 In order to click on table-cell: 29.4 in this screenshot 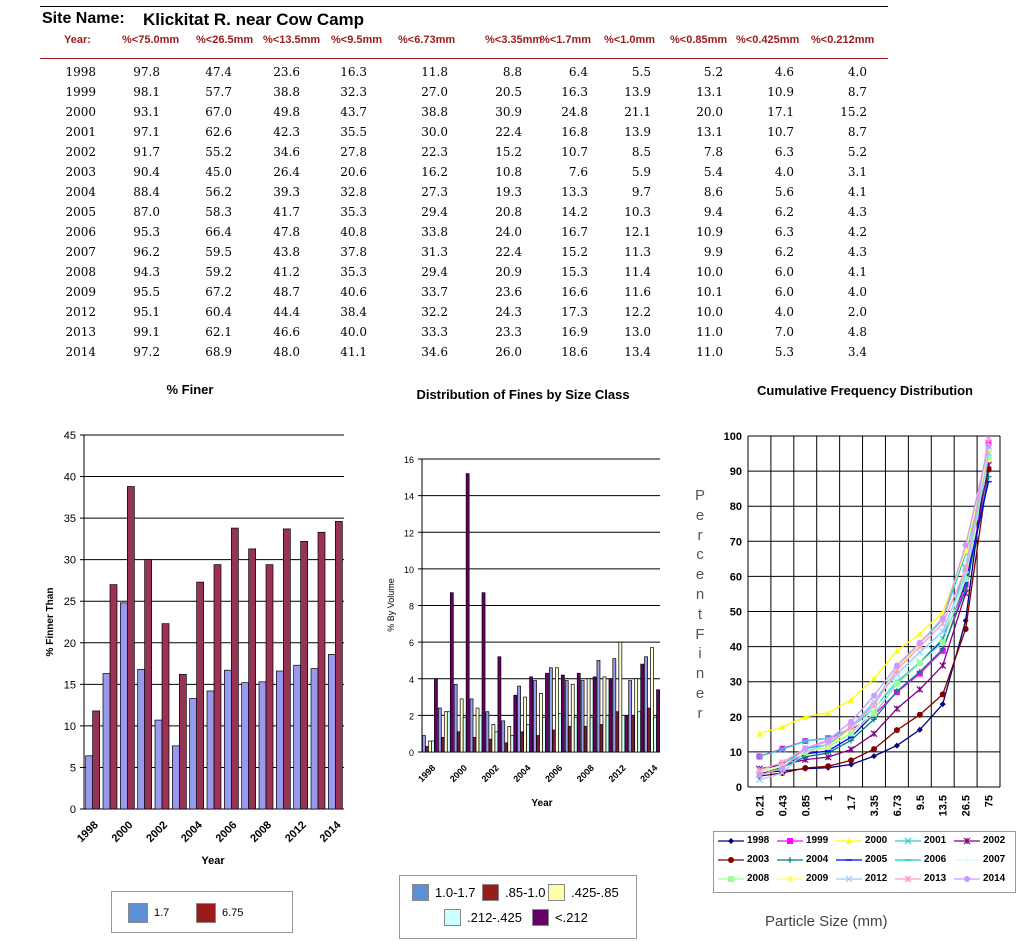, I will do `click(434, 272)`.